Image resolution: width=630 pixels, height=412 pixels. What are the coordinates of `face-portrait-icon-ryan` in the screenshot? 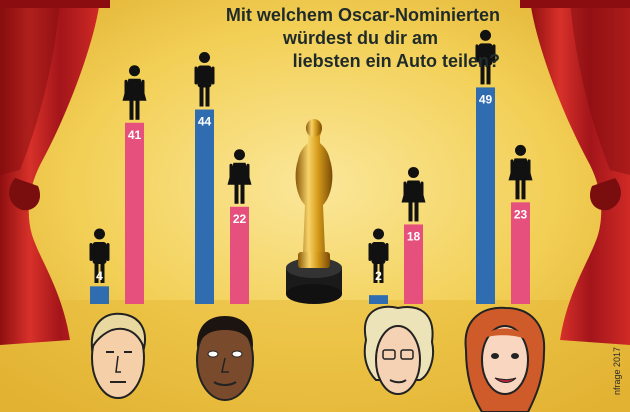 It's located at (118, 355).